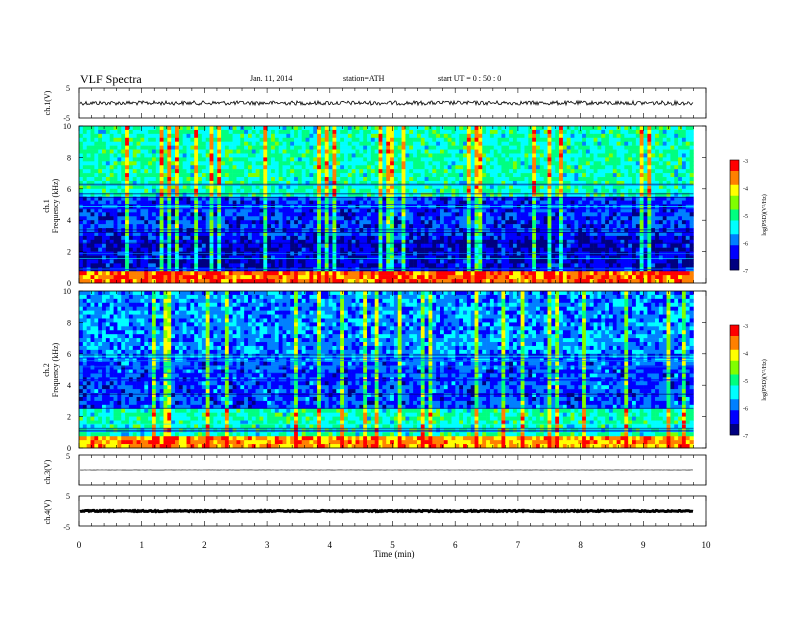 This screenshot has width=792, height=617. What do you see at coordinates (364, 78) in the screenshot?
I see `station-label: station=ATH` at bounding box center [364, 78].